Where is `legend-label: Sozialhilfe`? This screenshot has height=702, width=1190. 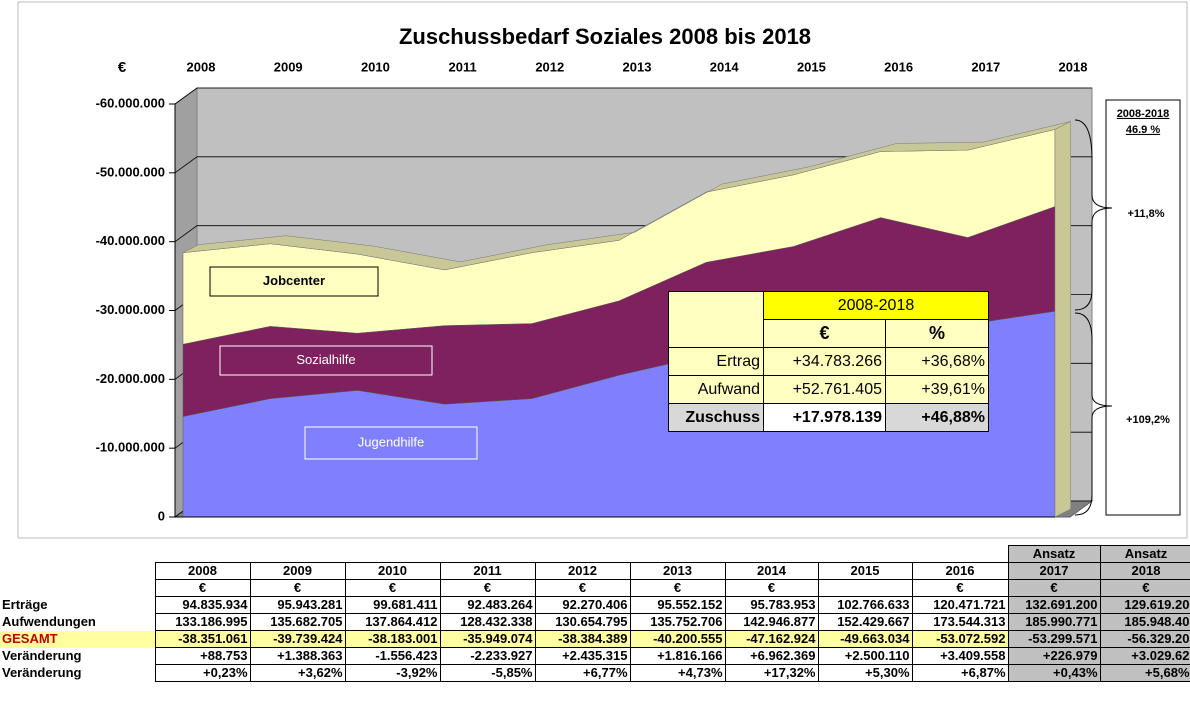 legend-label: Sozialhilfe is located at coordinates (325, 359).